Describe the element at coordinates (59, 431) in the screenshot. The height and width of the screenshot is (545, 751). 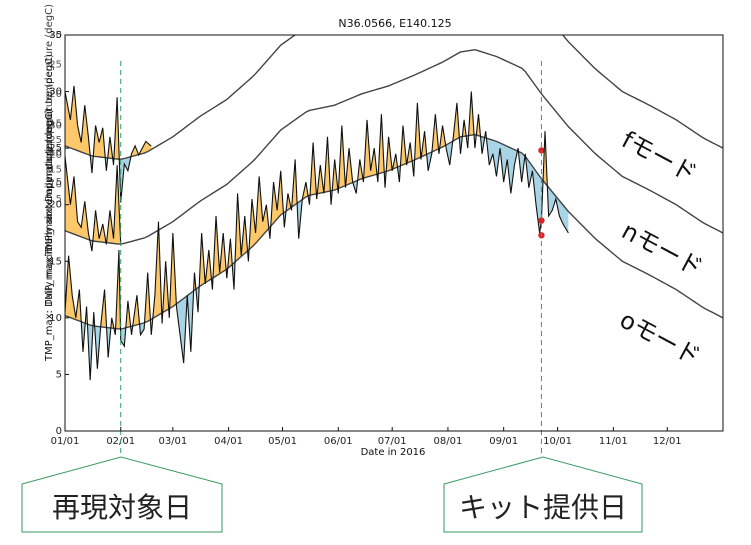
I see `y-tick-label-0: 0` at that location.